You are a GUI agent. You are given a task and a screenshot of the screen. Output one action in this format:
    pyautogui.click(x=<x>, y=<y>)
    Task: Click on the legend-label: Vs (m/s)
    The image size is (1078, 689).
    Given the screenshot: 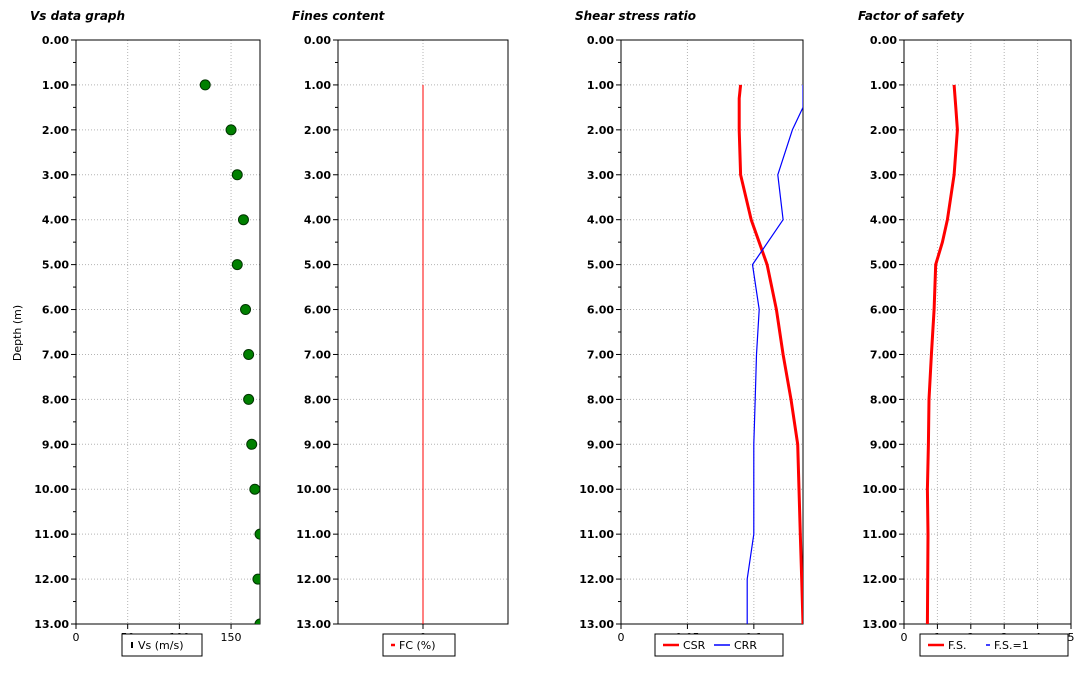 What is the action you would take?
    pyautogui.click(x=161, y=645)
    